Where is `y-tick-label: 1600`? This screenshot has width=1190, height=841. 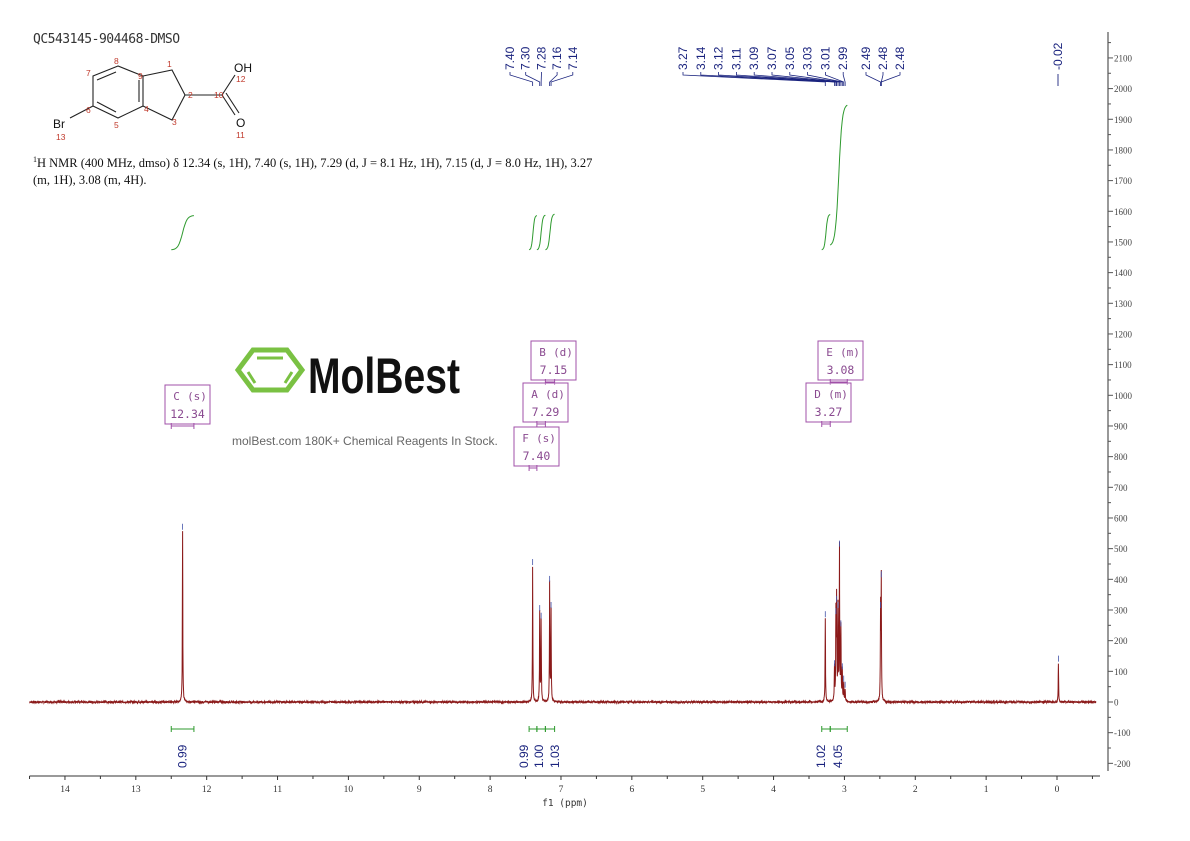
y-tick-label: 1600 is located at coordinates (1123, 212).